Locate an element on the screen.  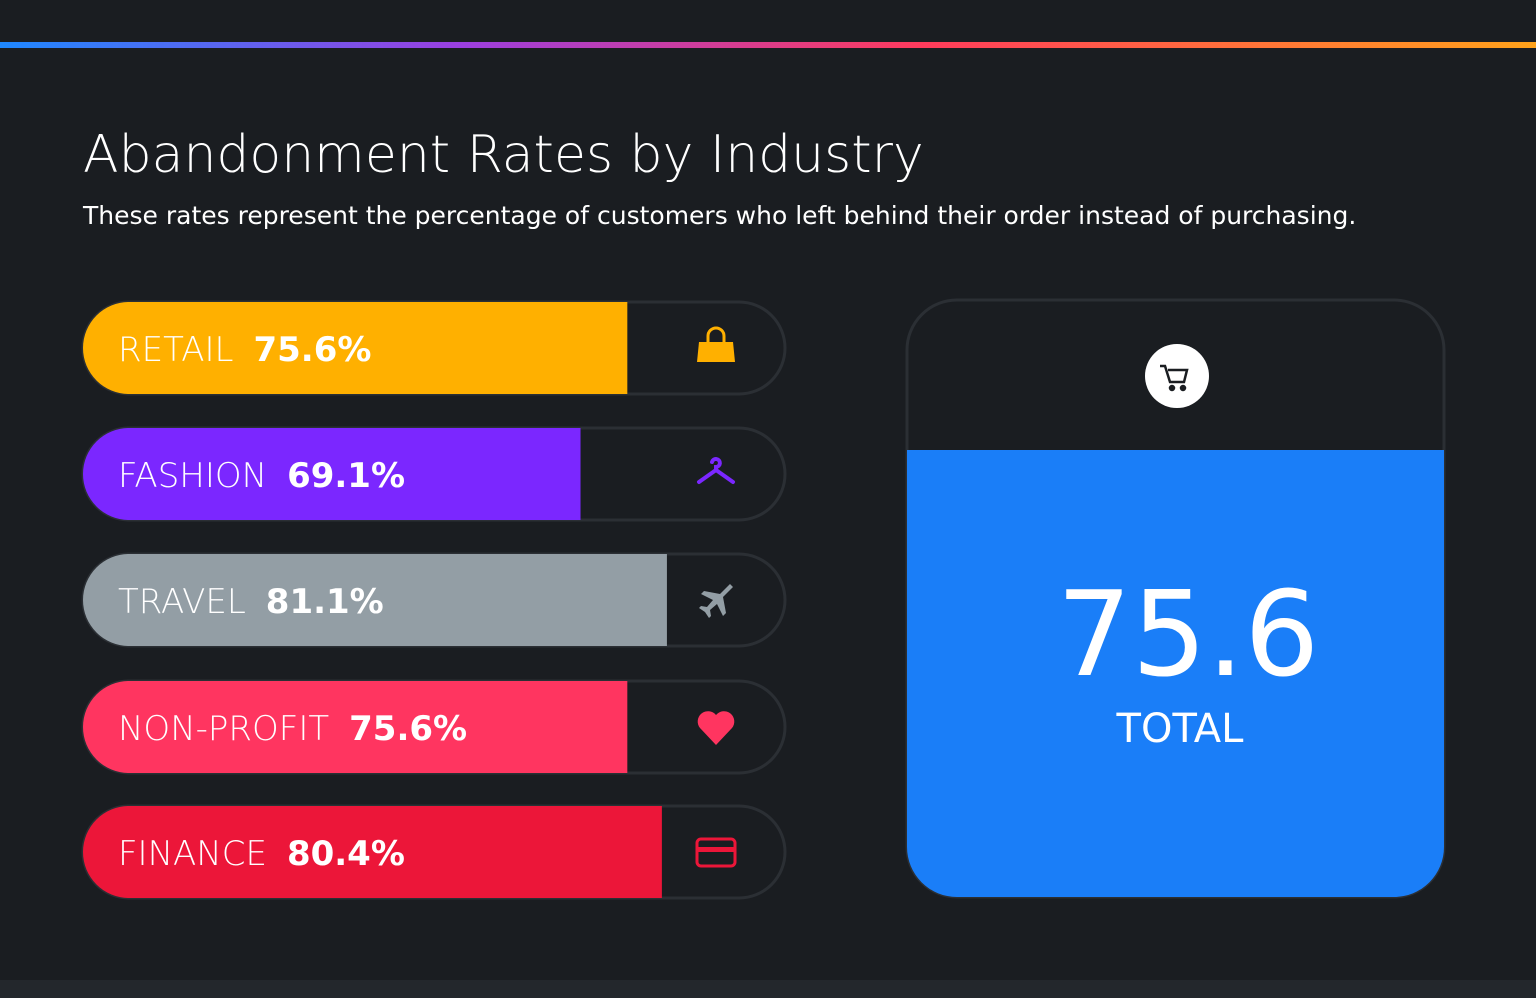
bar-row: NON-PROFIT 75.6% is located at coordinates (434, 727).